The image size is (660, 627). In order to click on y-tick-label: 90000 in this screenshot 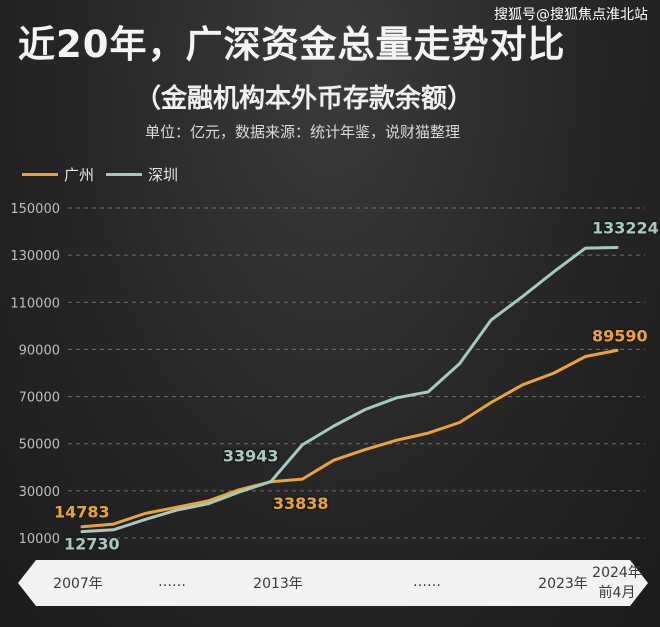, I will do `click(39, 350)`.